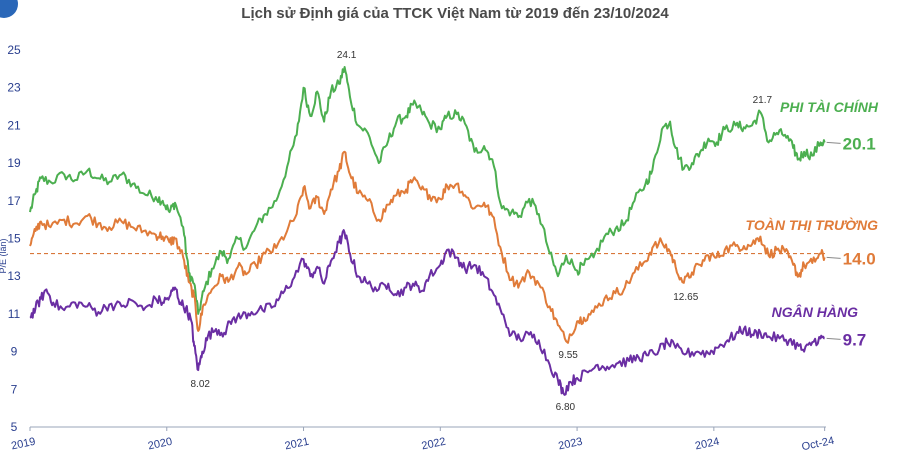  Describe the element at coordinates (14, 352) in the screenshot. I see `y-tick-label: 9` at that location.